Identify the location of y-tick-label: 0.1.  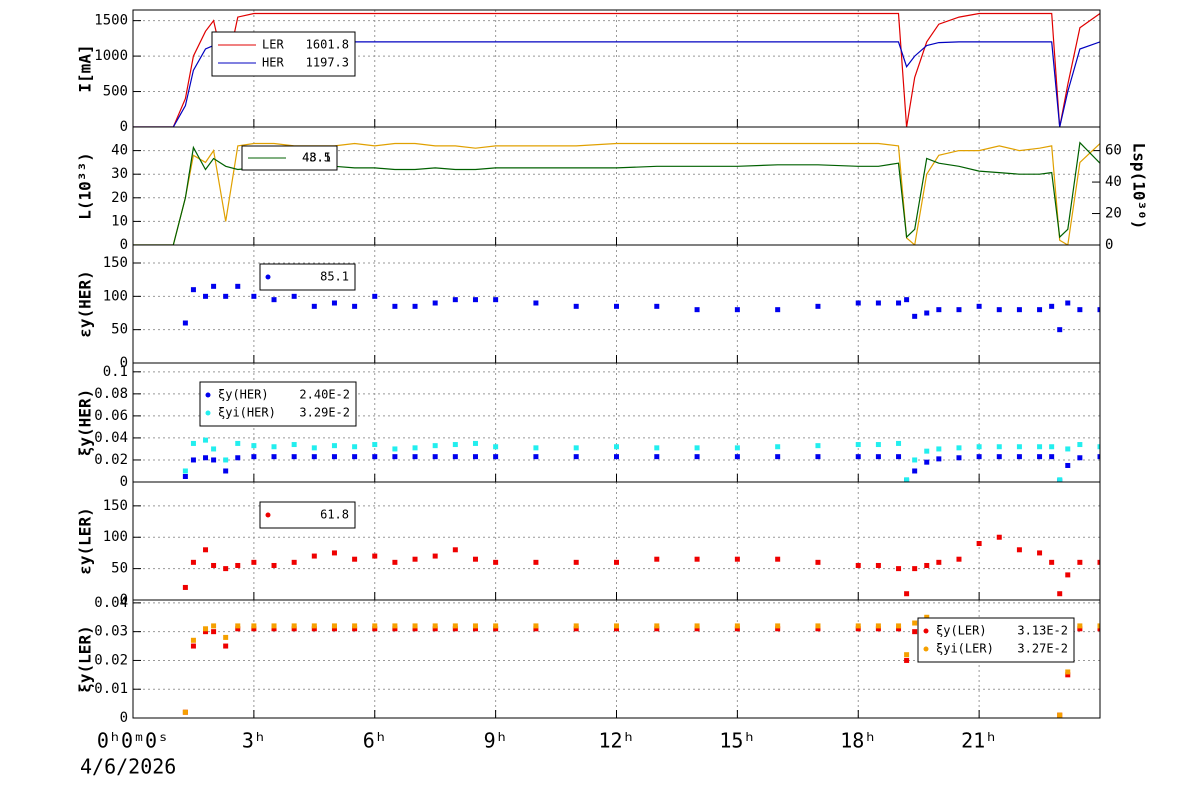
(115, 372).